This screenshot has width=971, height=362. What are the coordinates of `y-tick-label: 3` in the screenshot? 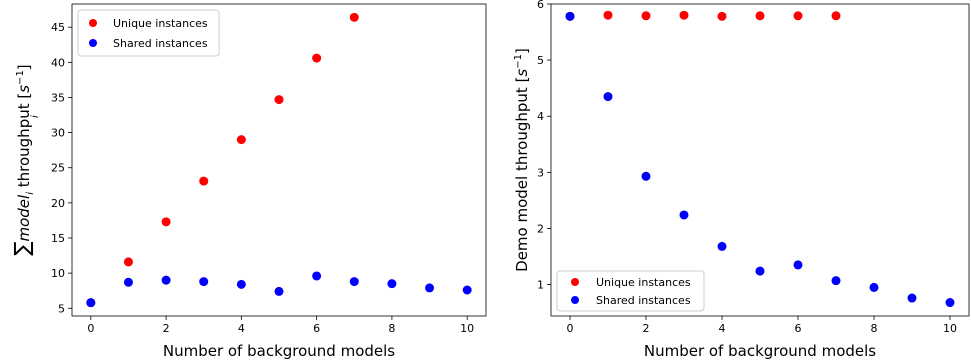 It's located at (540, 172).